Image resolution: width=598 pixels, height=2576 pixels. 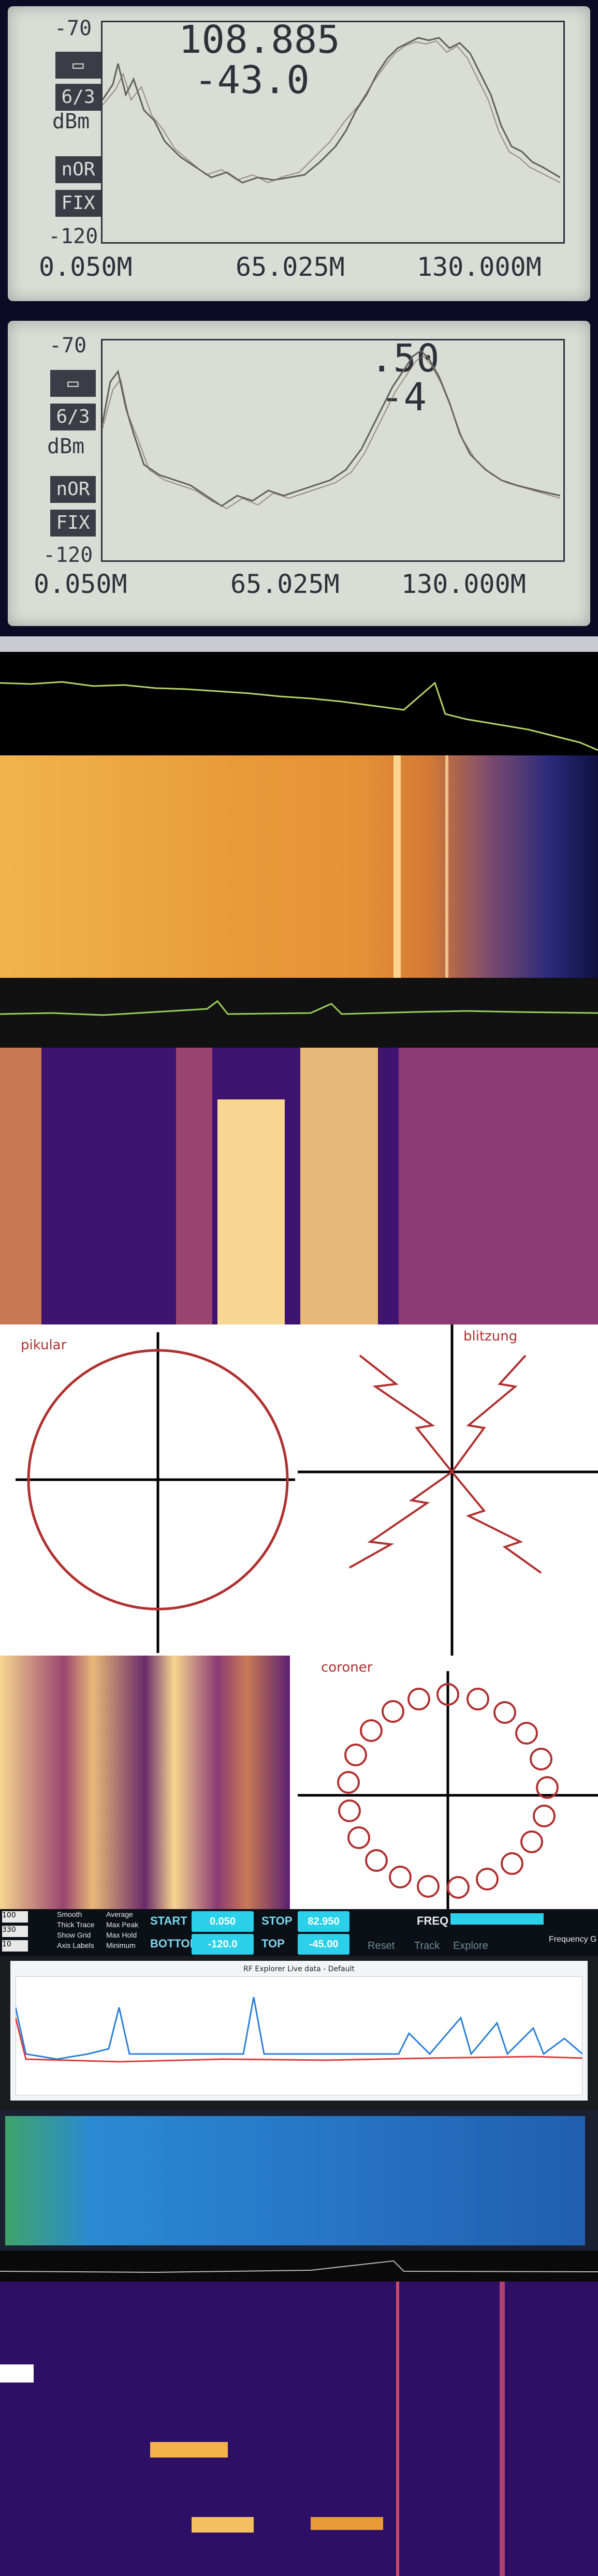 I want to click on freq-bar, so click(x=497, y=1919).